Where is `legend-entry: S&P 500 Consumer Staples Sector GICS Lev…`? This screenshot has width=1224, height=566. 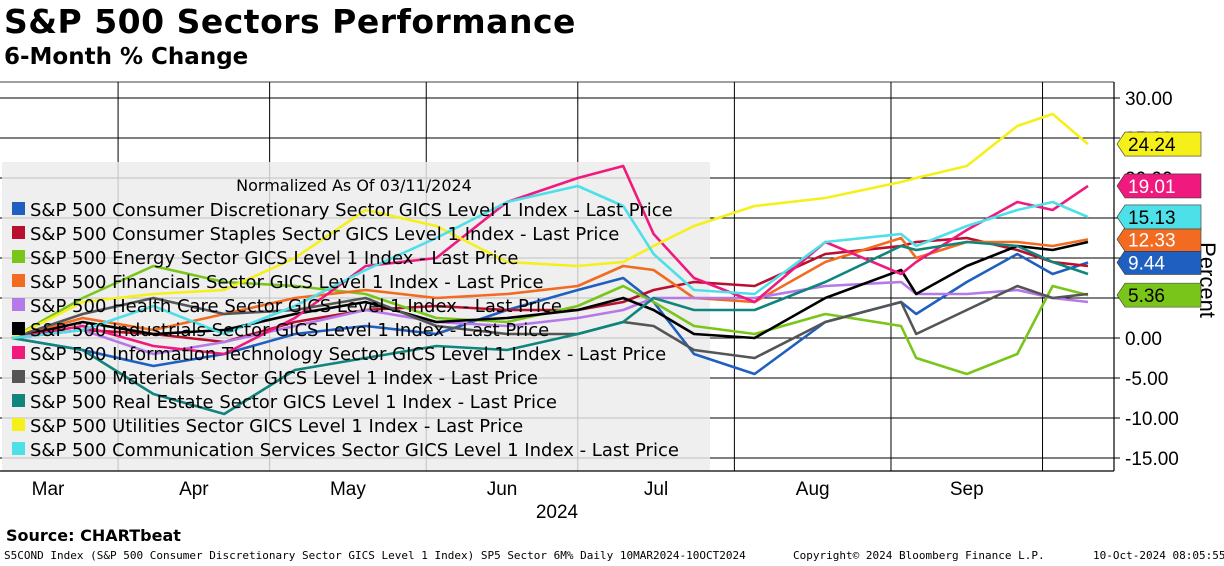
legend-entry: S&P 500 Consumer Staples Sector GICS Lev… is located at coordinates (324, 234).